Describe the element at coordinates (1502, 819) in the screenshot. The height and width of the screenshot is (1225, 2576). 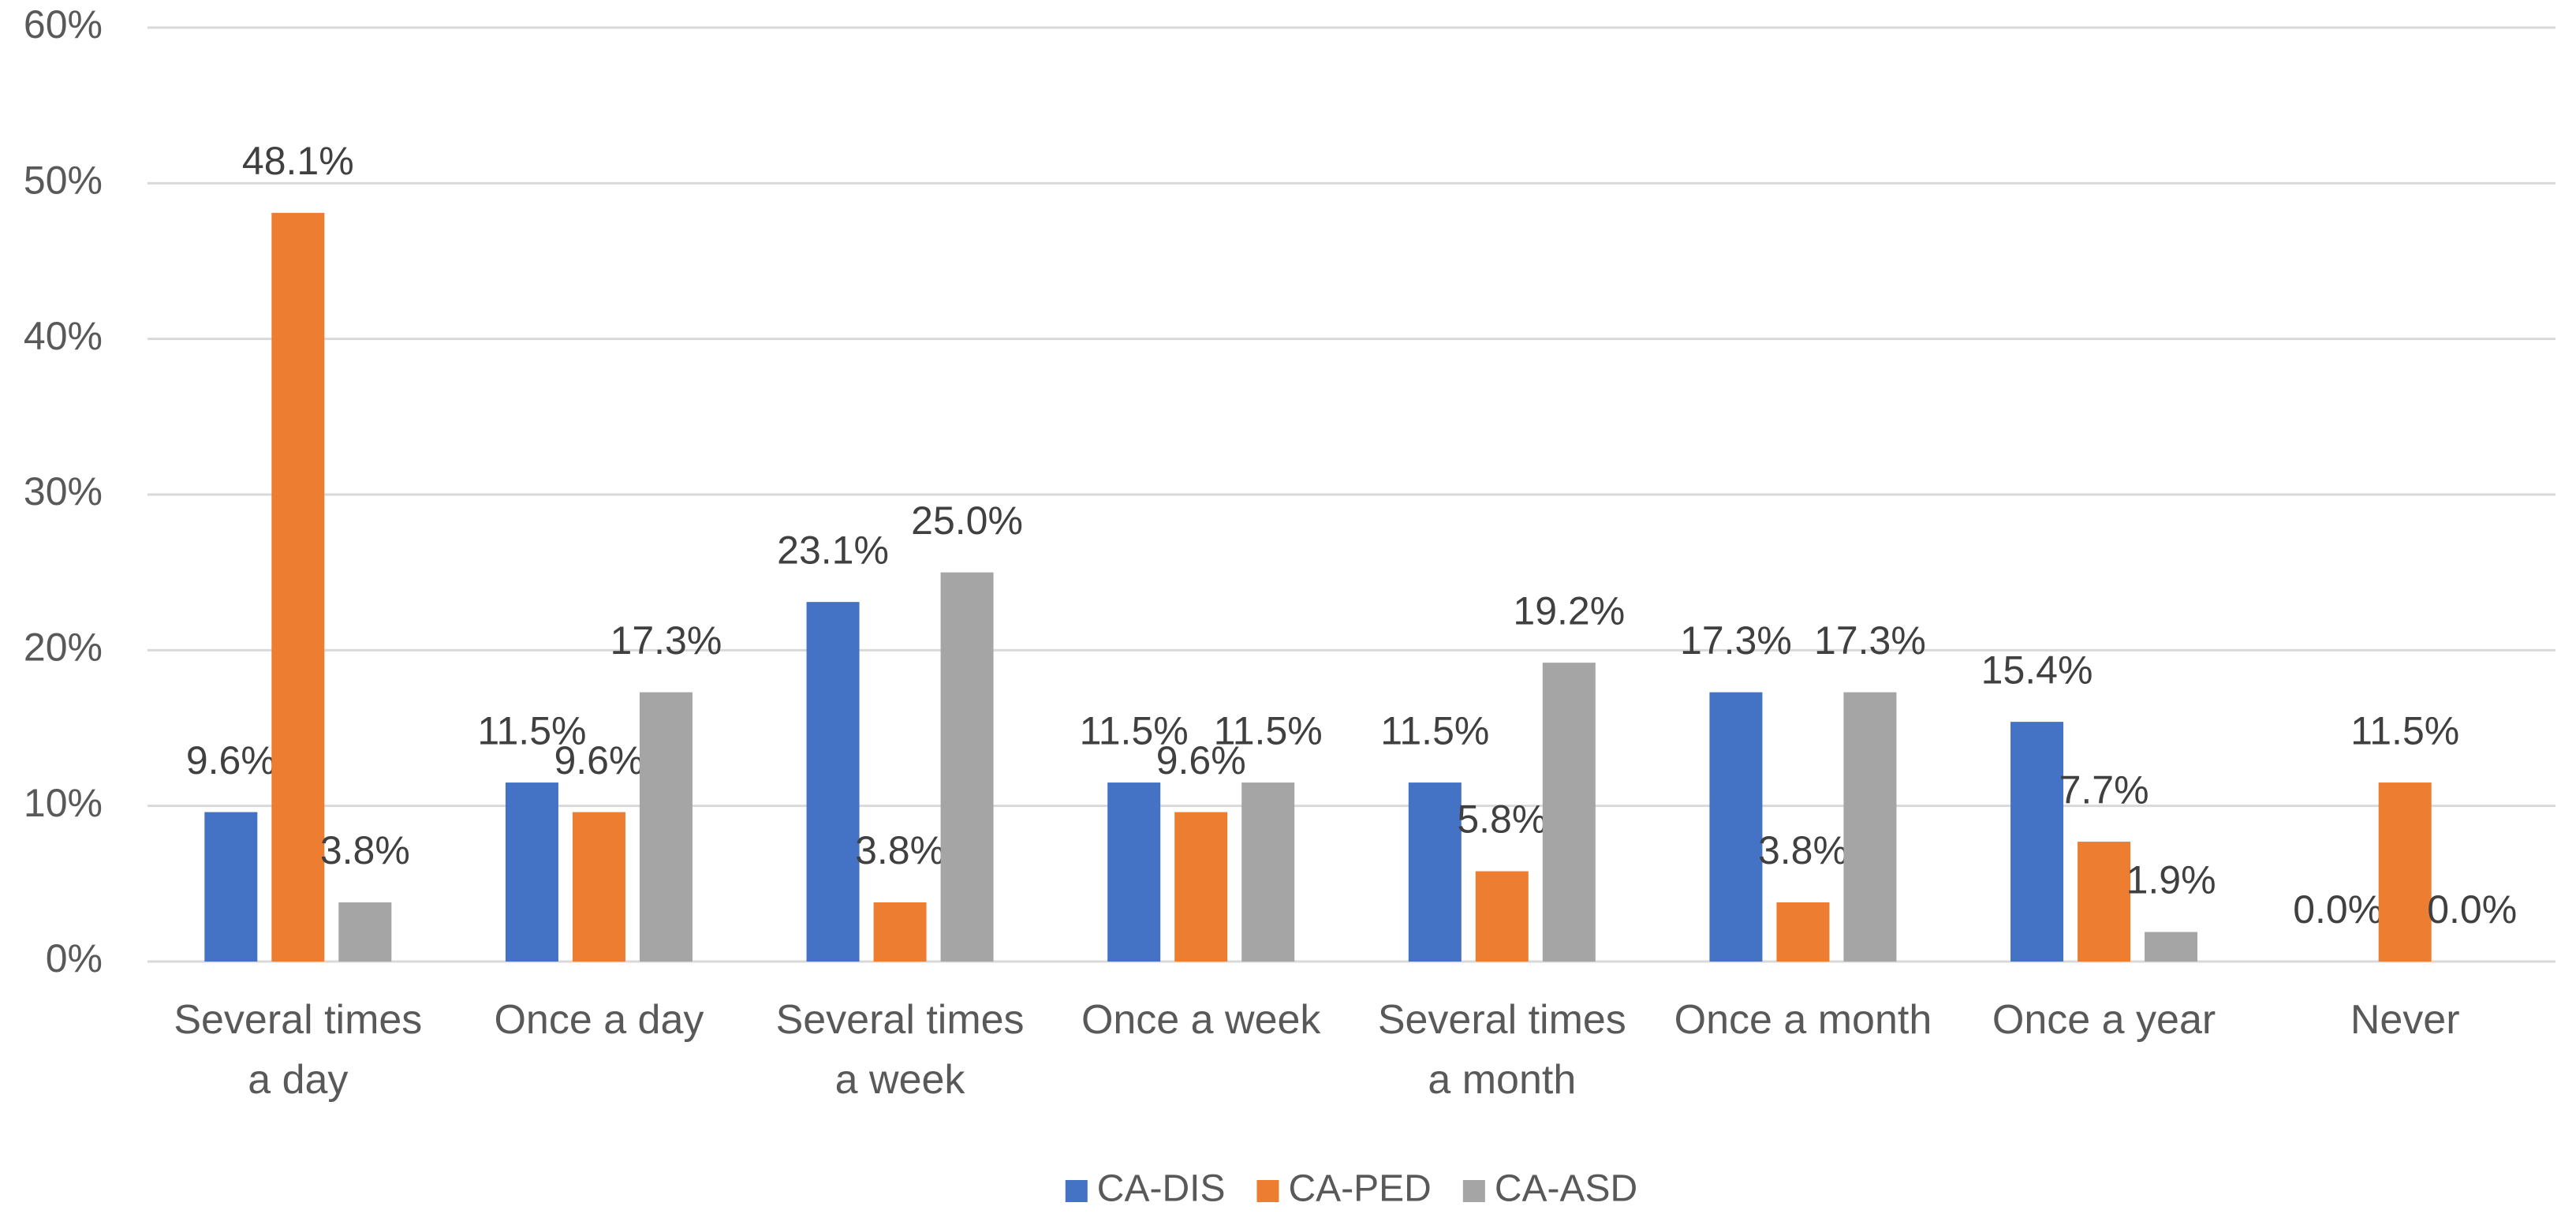
I see `value-label: 5.8%` at that location.